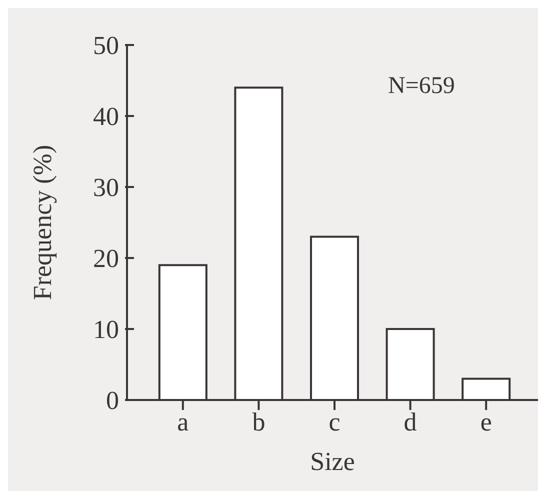 This screenshot has width=546, height=499. What do you see at coordinates (43, 222) in the screenshot?
I see `y-axis-title: Frequency (%)` at bounding box center [43, 222].